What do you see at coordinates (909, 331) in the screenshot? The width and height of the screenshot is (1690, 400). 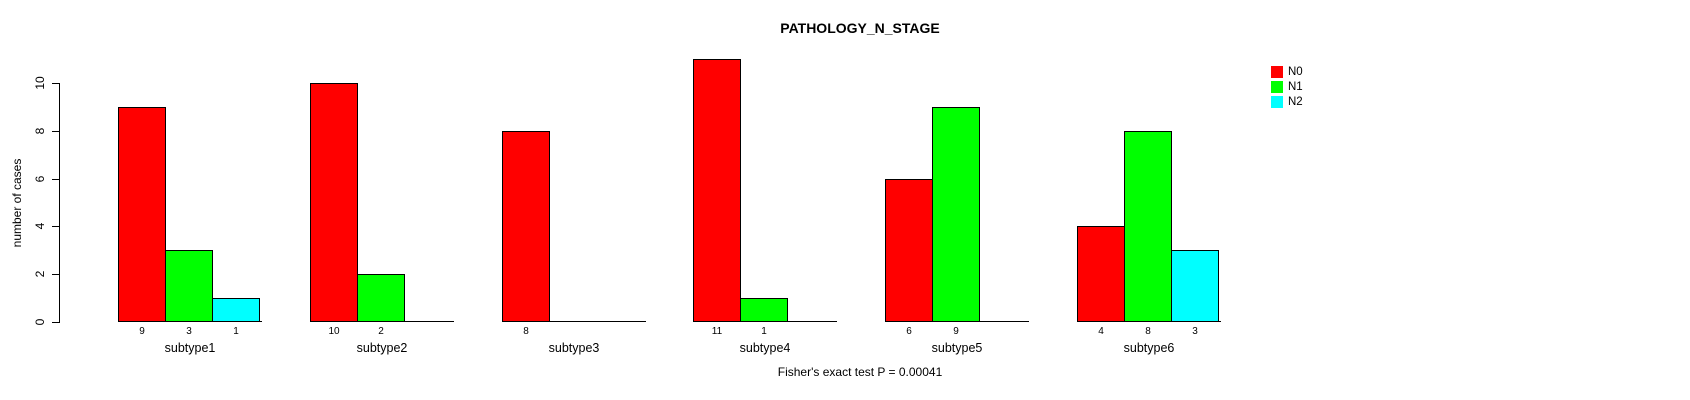 I see `bar-value-label: 6` at bounding box center [909, 331].